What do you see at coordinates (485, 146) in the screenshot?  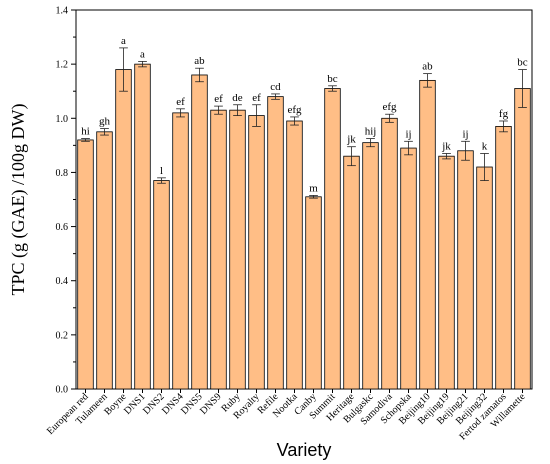 I see `significance-label: k` at bounding box center [485, 146].